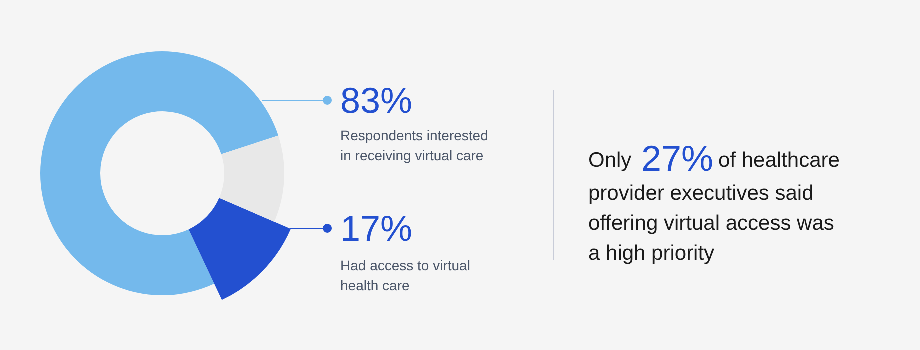  I want to click on text: Had access to virtual health care, so click(405, 276).